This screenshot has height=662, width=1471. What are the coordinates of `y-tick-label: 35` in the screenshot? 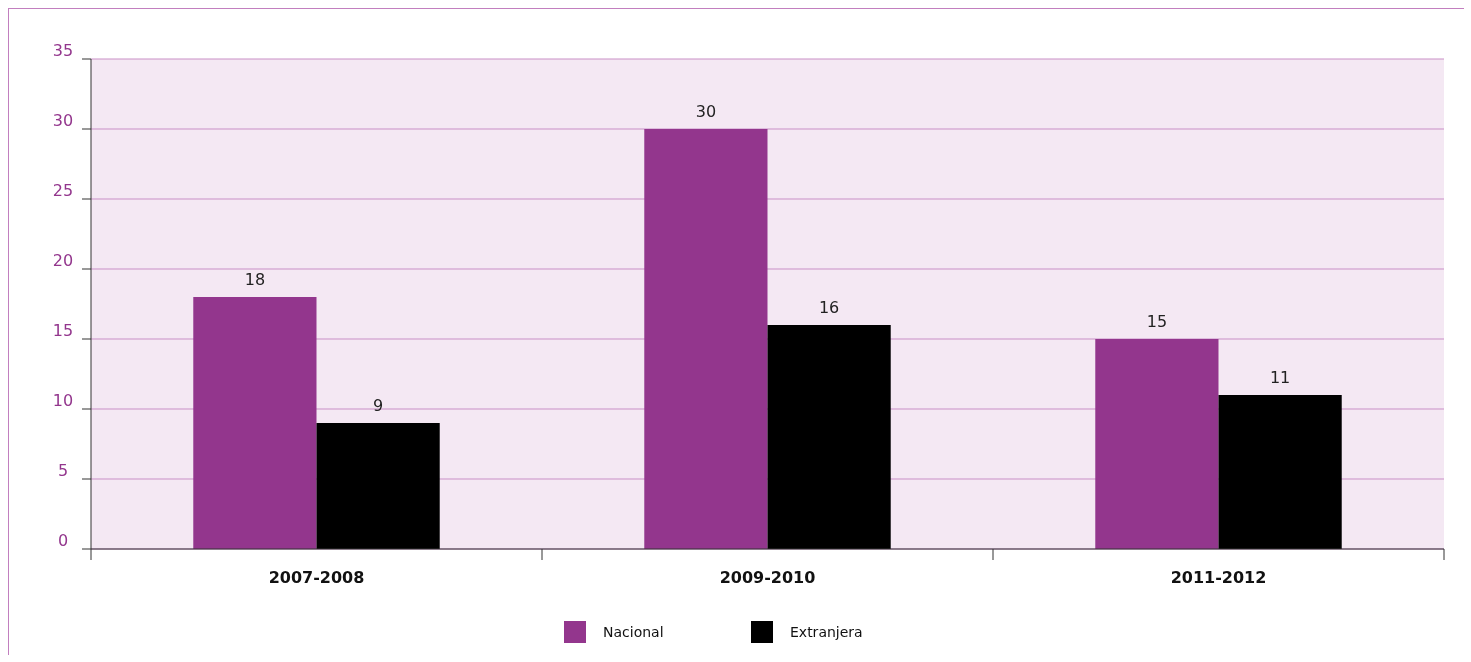 It's located at (63, 50).